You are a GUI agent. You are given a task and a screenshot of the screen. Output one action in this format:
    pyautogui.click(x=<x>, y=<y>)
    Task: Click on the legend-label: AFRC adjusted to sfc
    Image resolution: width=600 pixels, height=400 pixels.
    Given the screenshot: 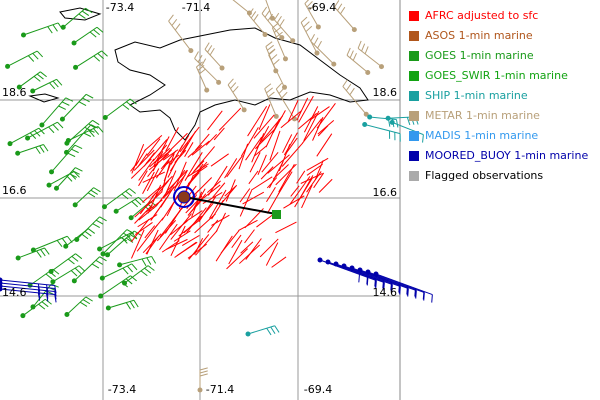 What is the action you would take?
    pyautogui.click(x=481, y=15)
    